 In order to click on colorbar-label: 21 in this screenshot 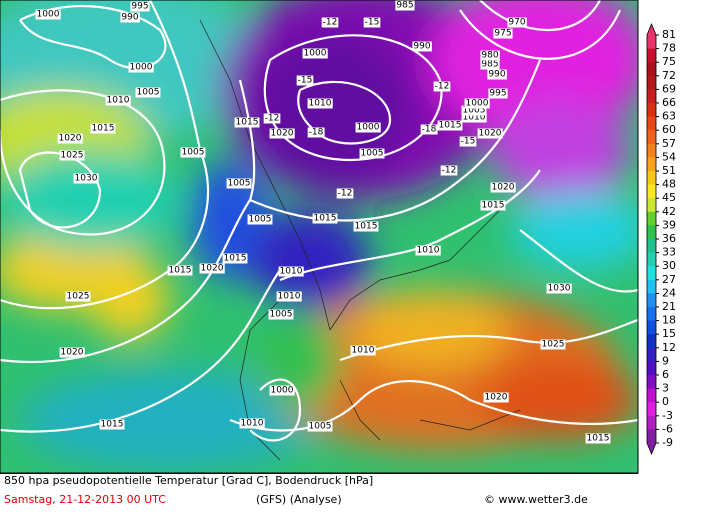, I will do `click(669, 306)`.